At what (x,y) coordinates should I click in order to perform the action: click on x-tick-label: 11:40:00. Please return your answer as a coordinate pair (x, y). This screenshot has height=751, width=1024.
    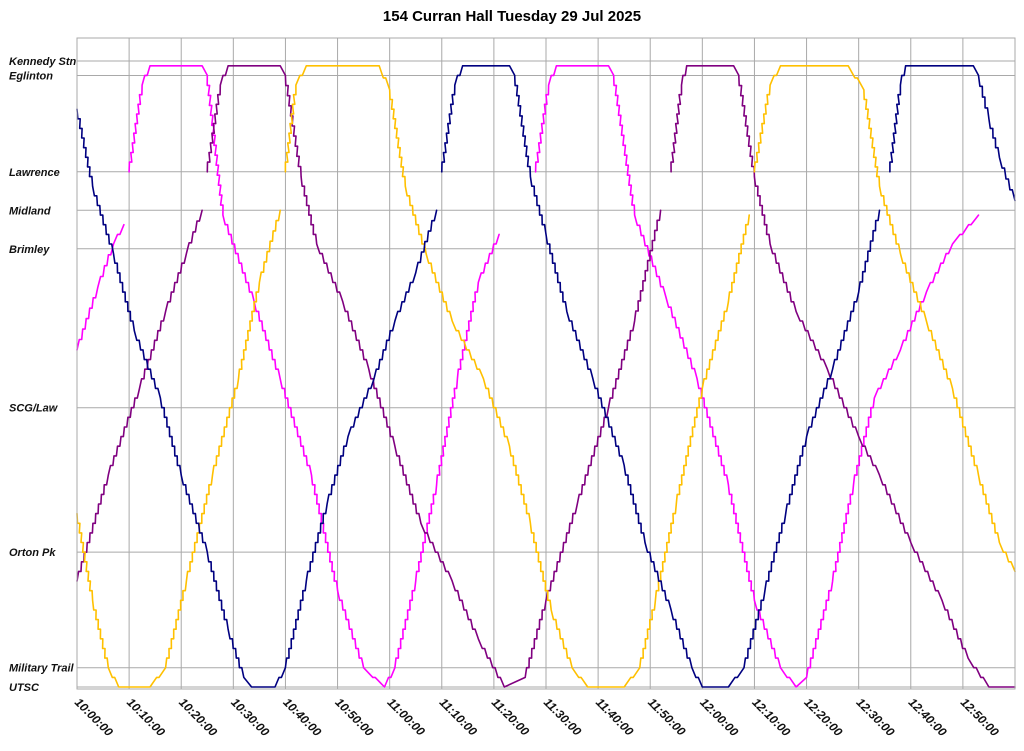
    Looking at the image, I should click on (614, 716).